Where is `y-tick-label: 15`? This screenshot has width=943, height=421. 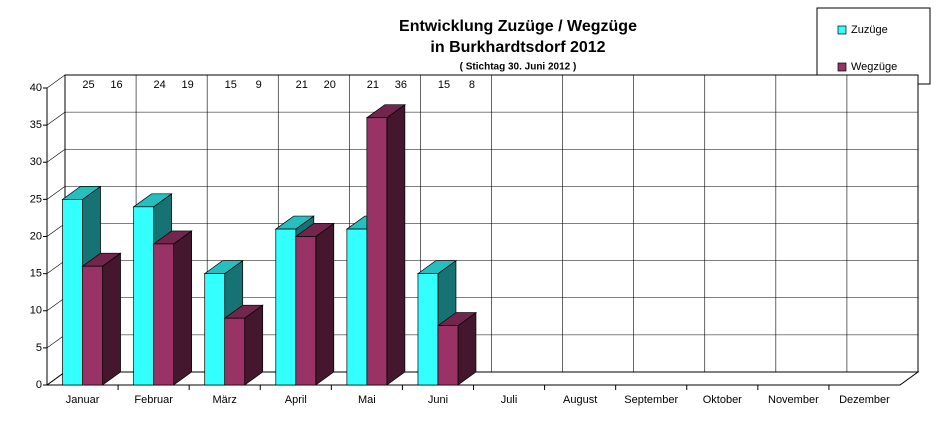
y-tick-label: 15 is located at coordinates (36, 274).